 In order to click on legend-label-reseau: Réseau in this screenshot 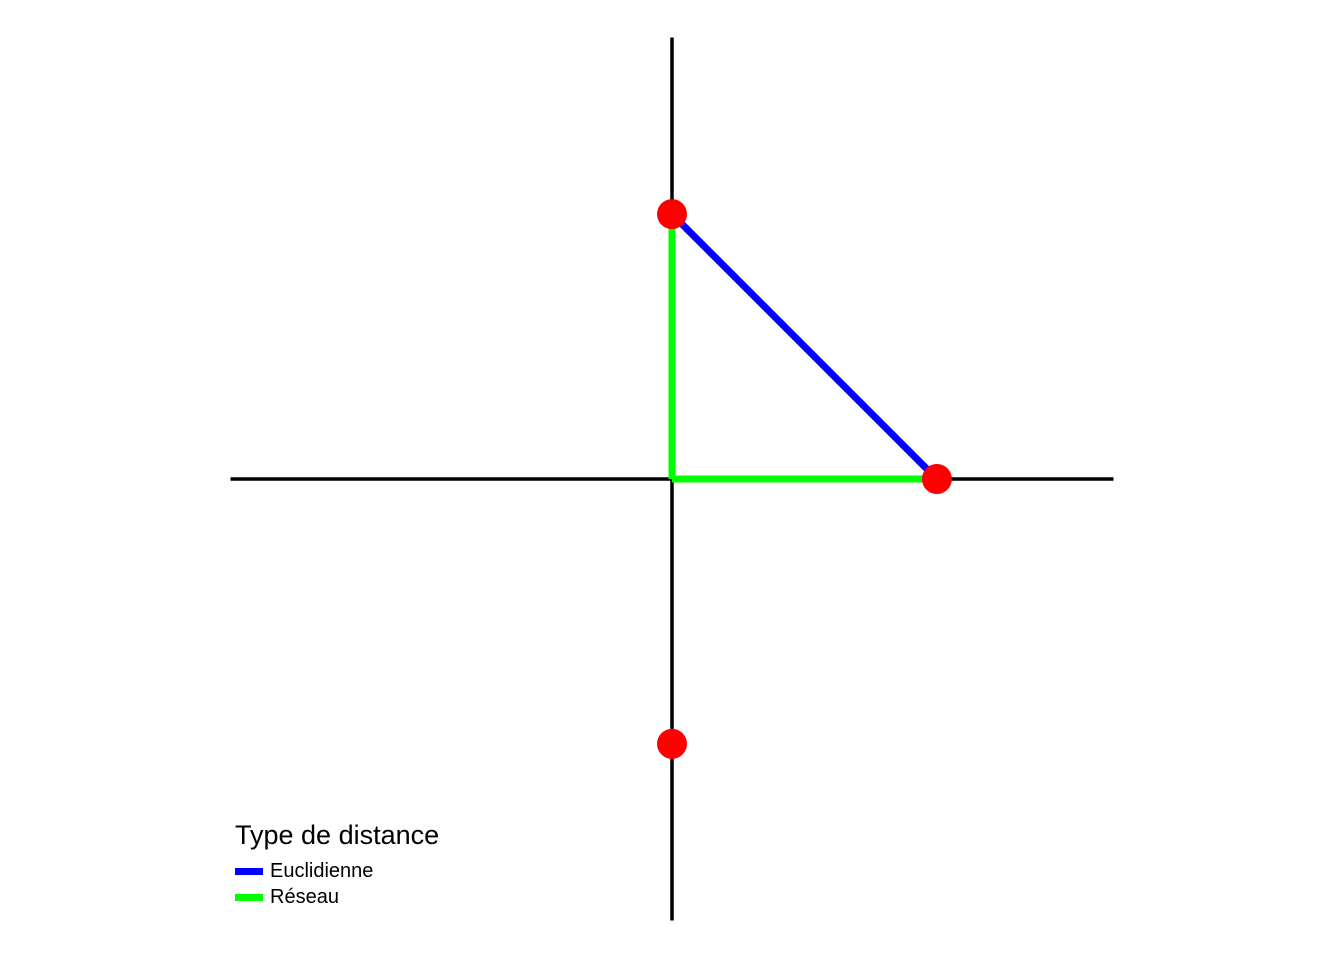, I will do `click(304, 896)`.